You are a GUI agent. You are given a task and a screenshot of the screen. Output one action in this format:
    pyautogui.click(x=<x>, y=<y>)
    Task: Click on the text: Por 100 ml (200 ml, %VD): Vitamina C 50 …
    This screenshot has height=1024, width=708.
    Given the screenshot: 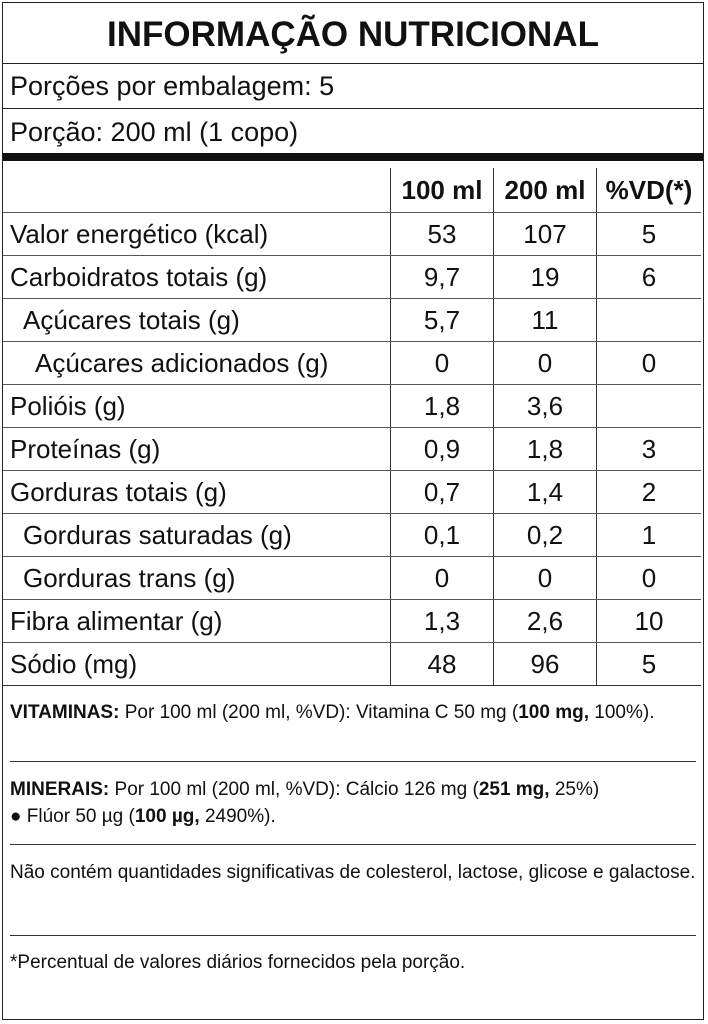 What is the action you would take?
    pyautogui.click(x=321, y=712)
    